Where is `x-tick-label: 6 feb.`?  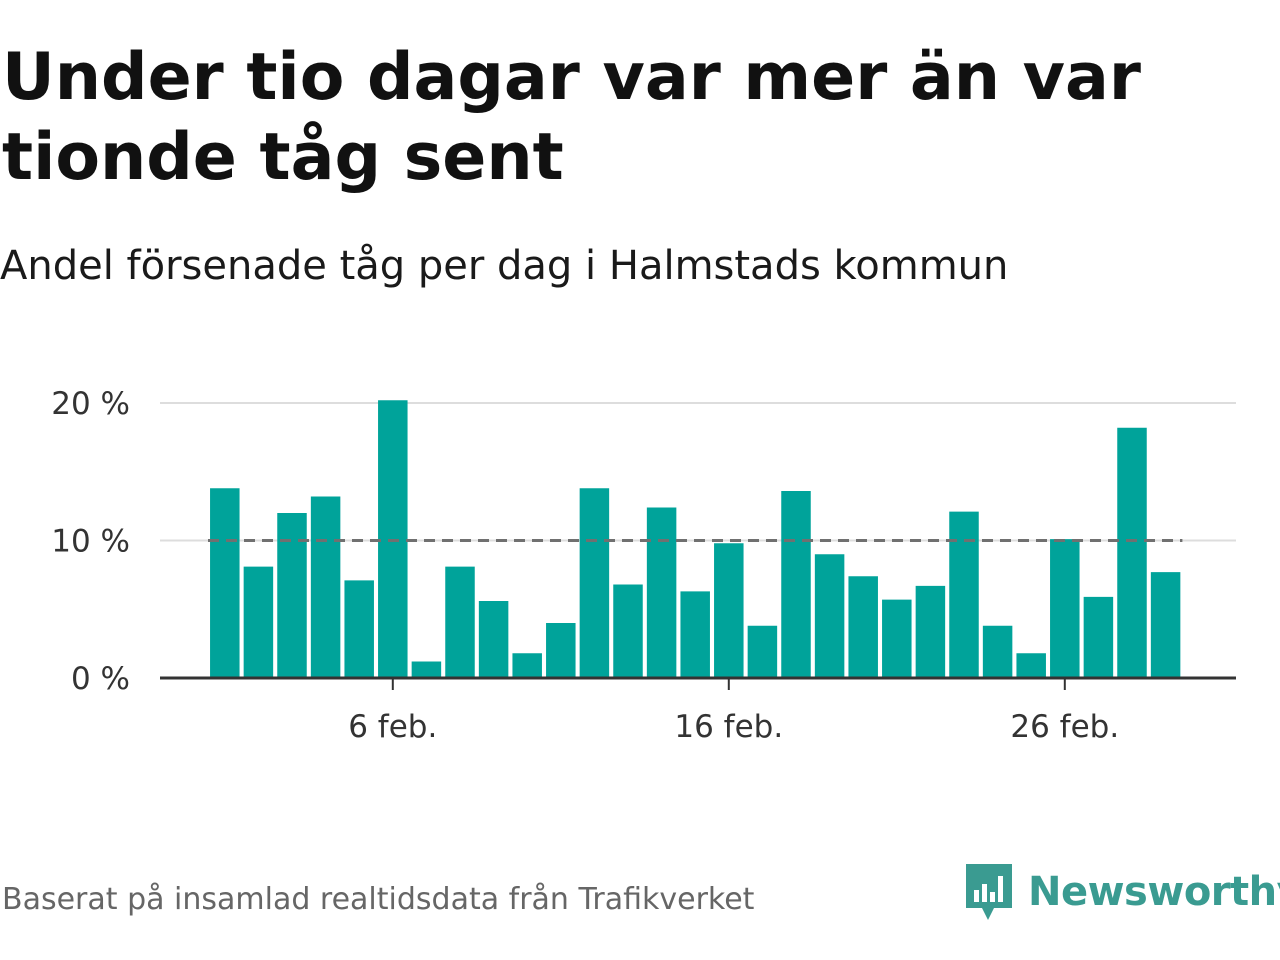
x-tick-label: 6 feb. is located at coordinates (392, 727).